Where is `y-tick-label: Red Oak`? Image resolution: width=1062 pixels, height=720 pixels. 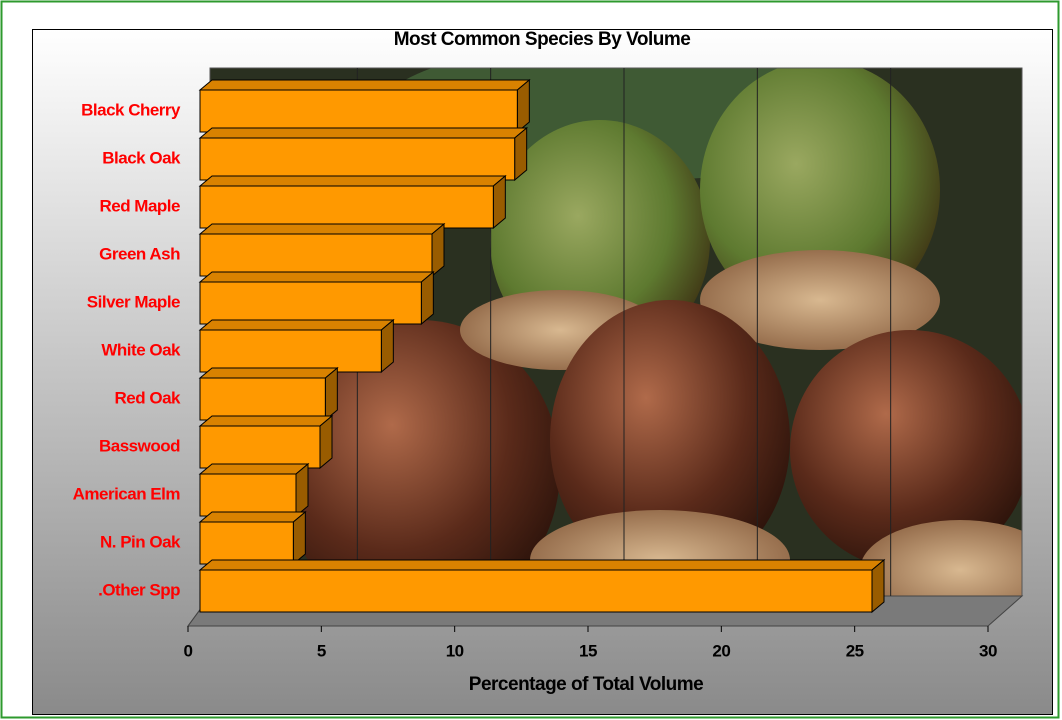
y-tick-label: Red Oak is located at coordinates (148, 397).